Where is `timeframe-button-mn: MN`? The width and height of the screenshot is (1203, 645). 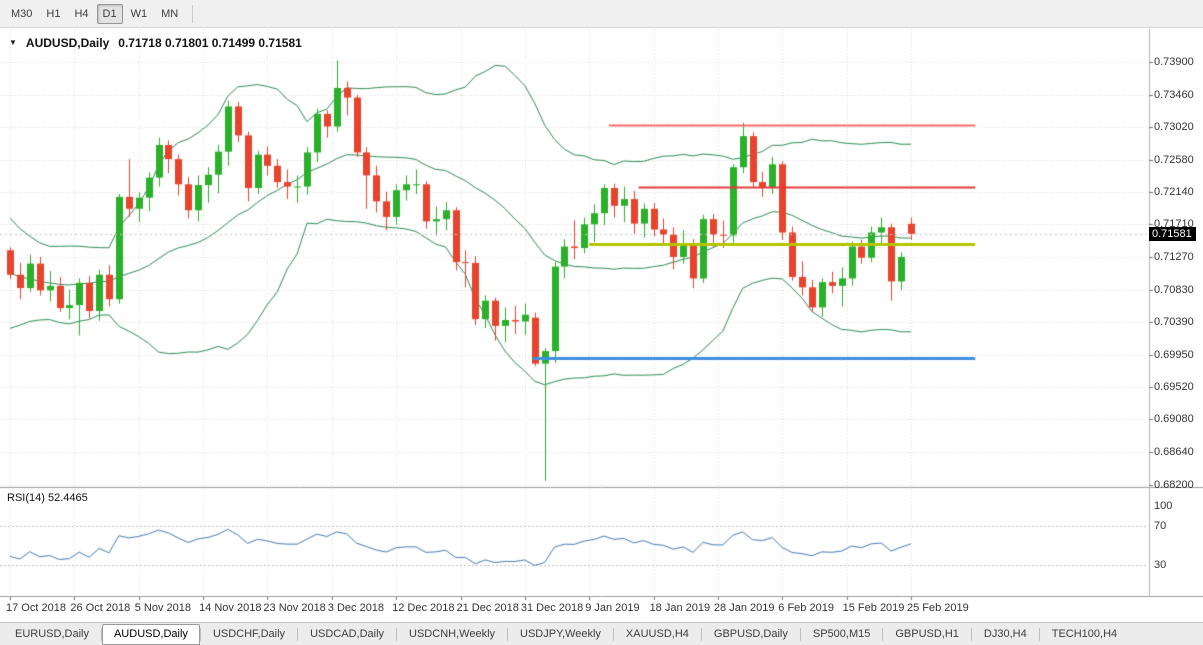
timeframe-button-mn: MN is located at coordinates (170, 13).